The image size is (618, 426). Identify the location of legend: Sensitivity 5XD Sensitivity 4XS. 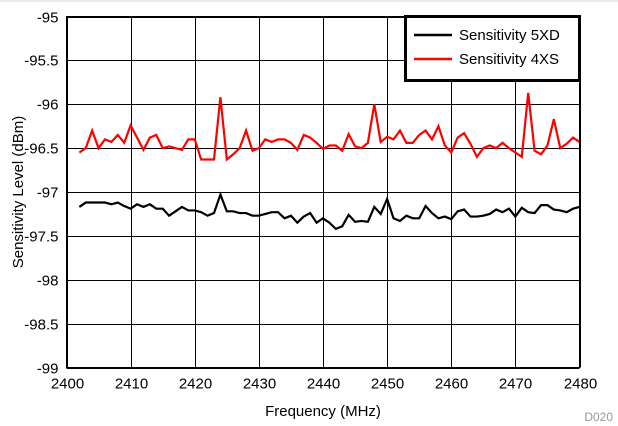
(492, 48).